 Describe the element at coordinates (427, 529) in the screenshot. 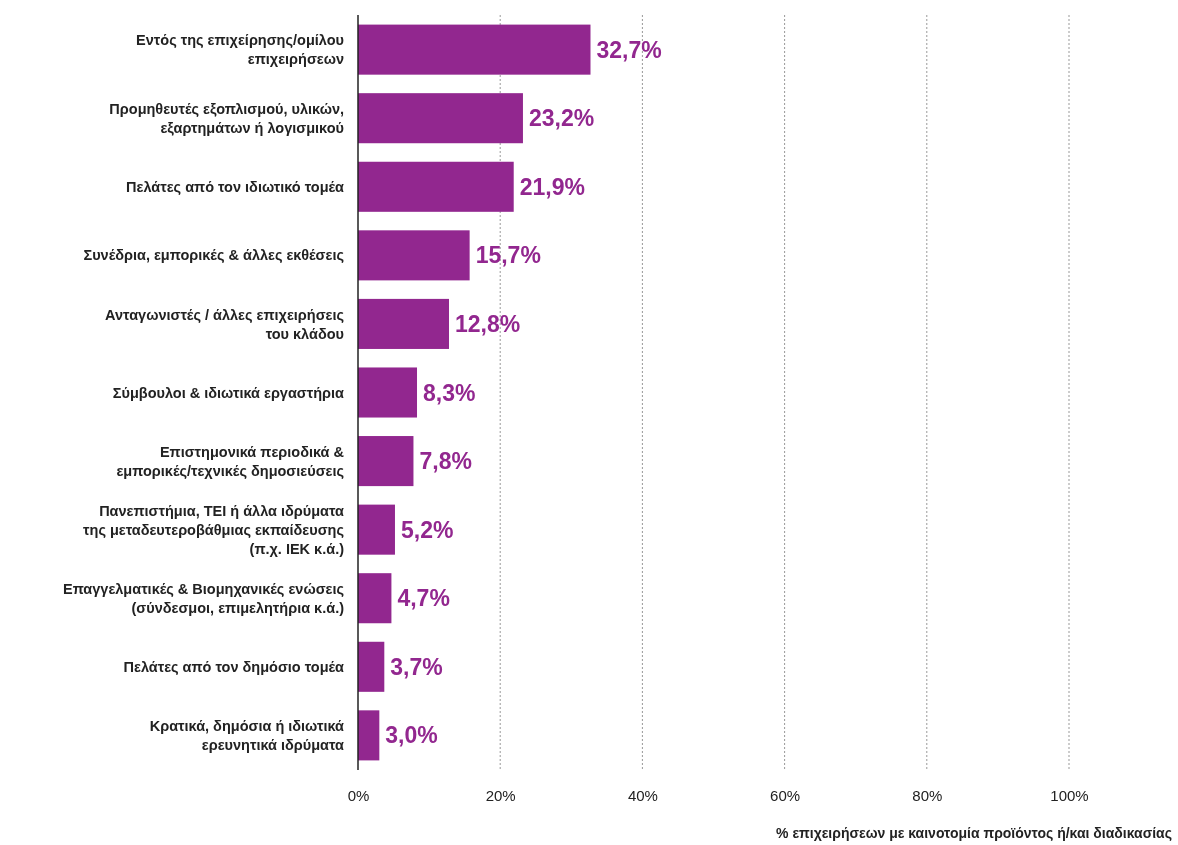

I see `data-label: 5,2%` at that location.